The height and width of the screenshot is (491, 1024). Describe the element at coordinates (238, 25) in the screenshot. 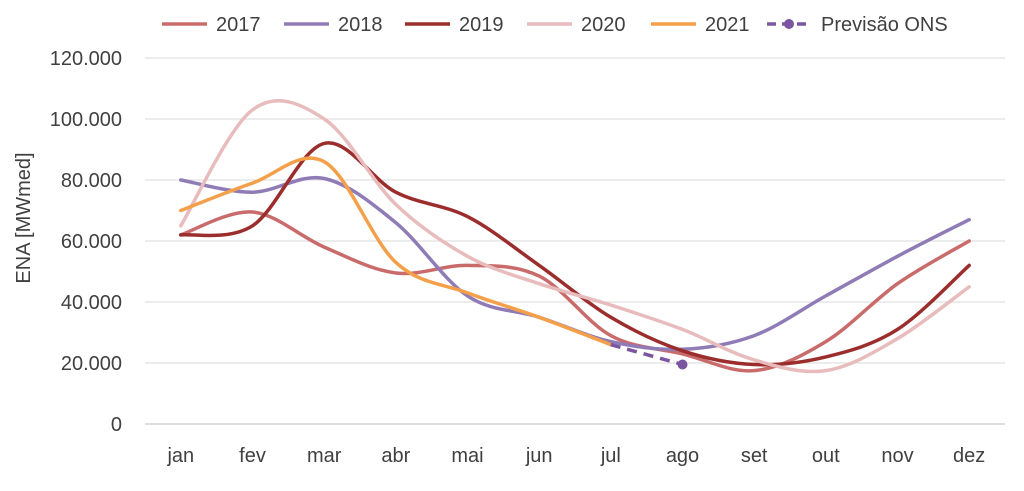

I see `legend-label: 2017` at that location.